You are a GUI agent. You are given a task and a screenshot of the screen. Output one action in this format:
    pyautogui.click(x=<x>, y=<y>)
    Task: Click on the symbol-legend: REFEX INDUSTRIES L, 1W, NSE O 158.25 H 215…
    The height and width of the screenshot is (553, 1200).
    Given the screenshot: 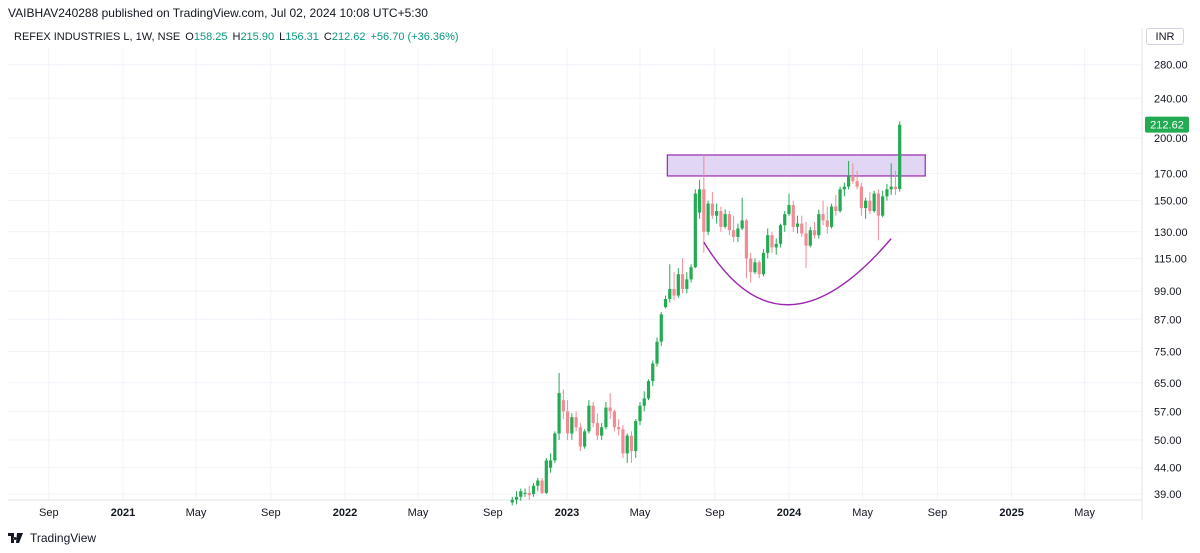 What is the action you would take?
    pyautogui.click(x=236, y=37)
    